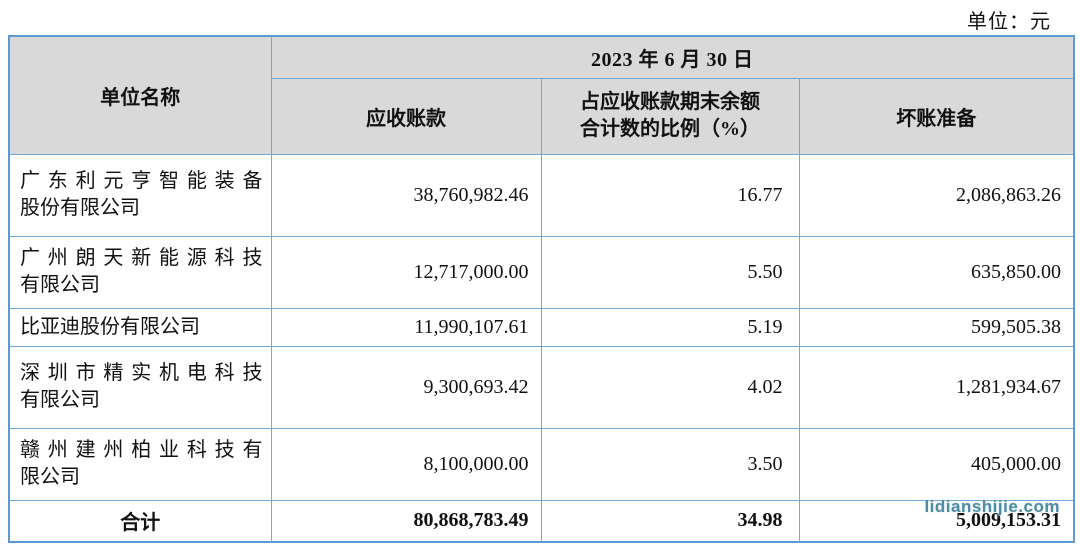 The image size is (1080, 550). Describe the element at coordinates (406, 464) in the screenshot. I see `receivable-cell: 8,100,000.00` at that location.